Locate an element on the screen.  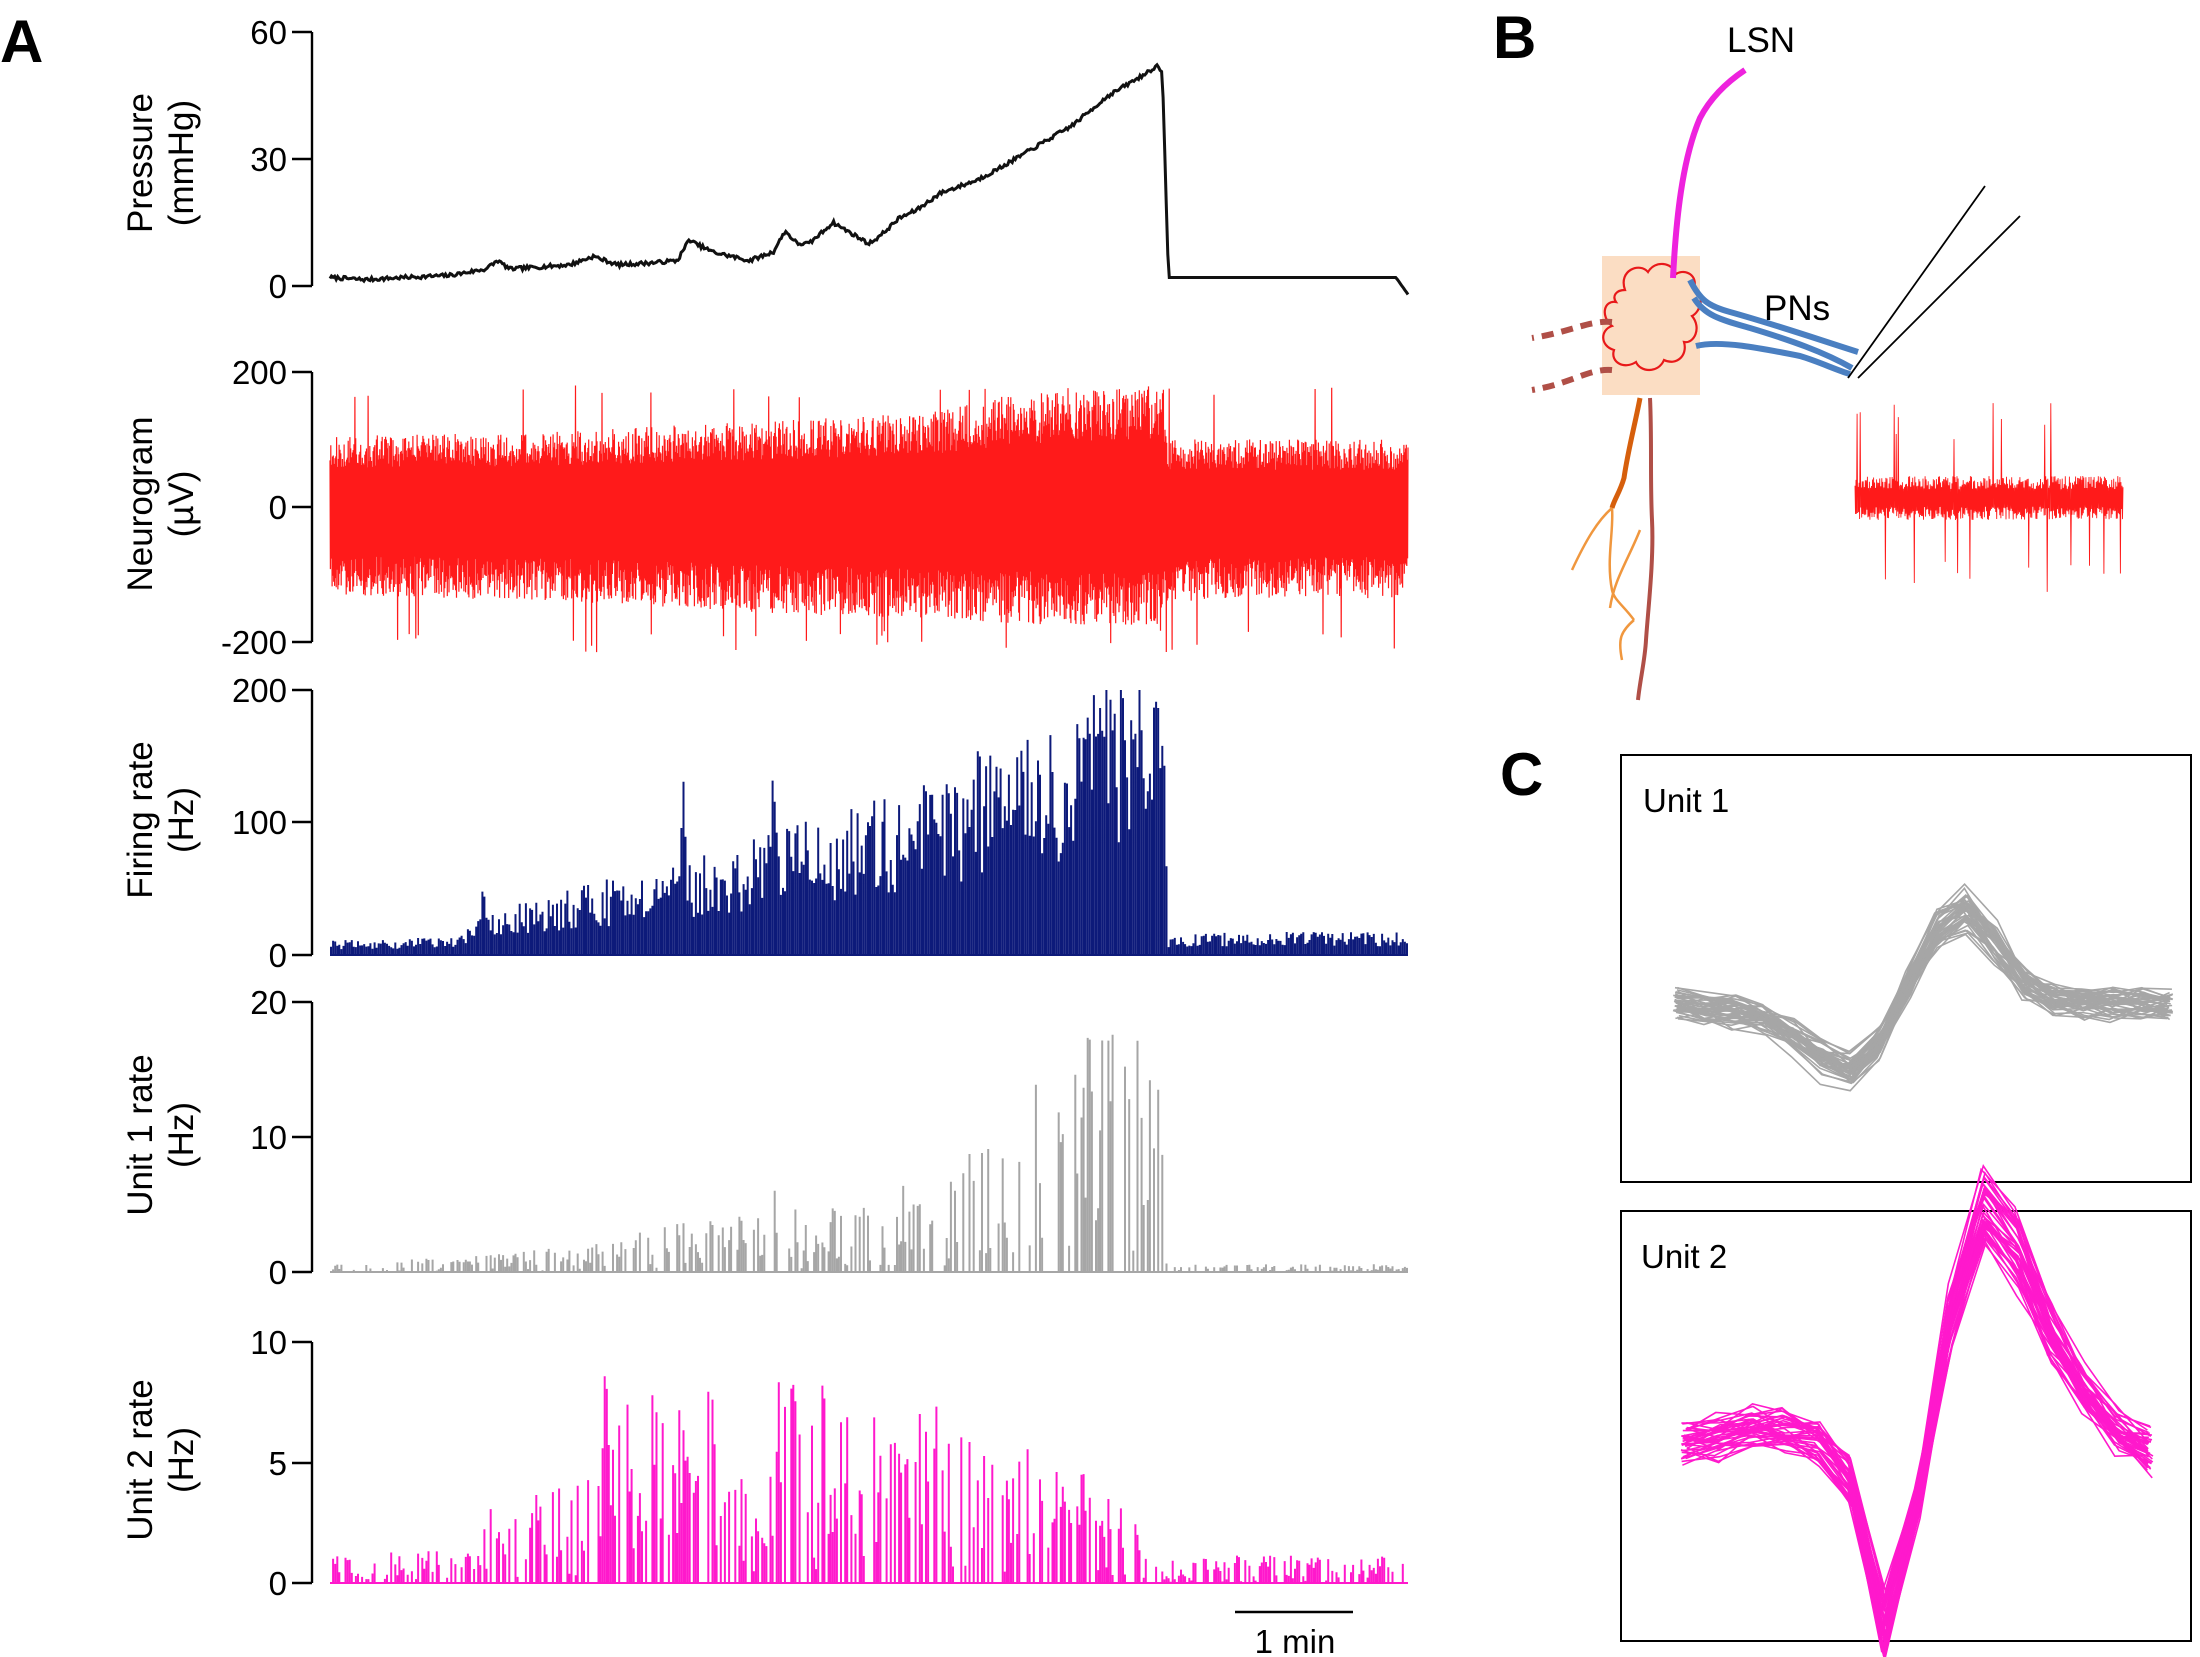
pns-label: PNs is located at coordinates (1797, 308).